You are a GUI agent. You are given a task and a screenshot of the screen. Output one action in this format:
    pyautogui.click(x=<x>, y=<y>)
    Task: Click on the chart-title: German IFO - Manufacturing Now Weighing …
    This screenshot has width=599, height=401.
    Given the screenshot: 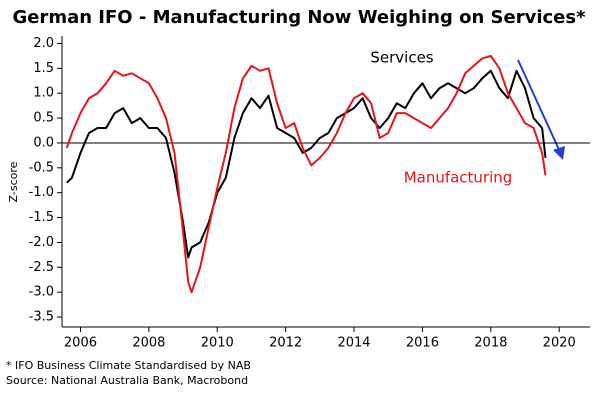 What is the action you would take?
    pyautogui.click(x=299, y=17)
    